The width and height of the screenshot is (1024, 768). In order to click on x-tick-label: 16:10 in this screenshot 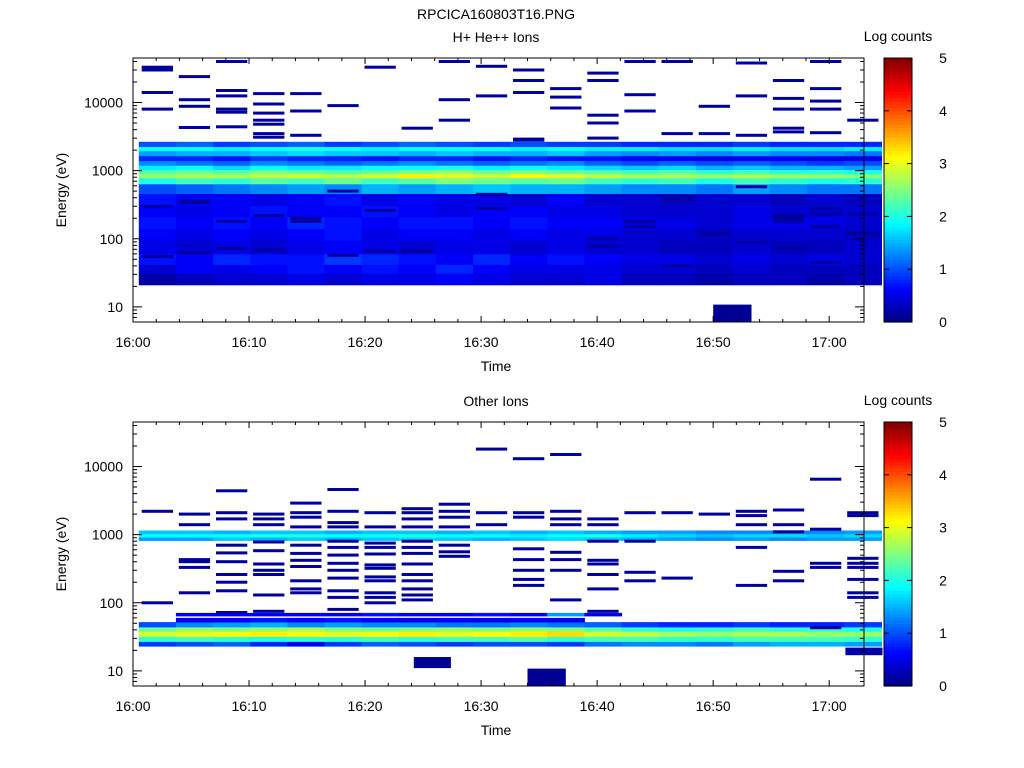, I will do `click(249, 342)`.